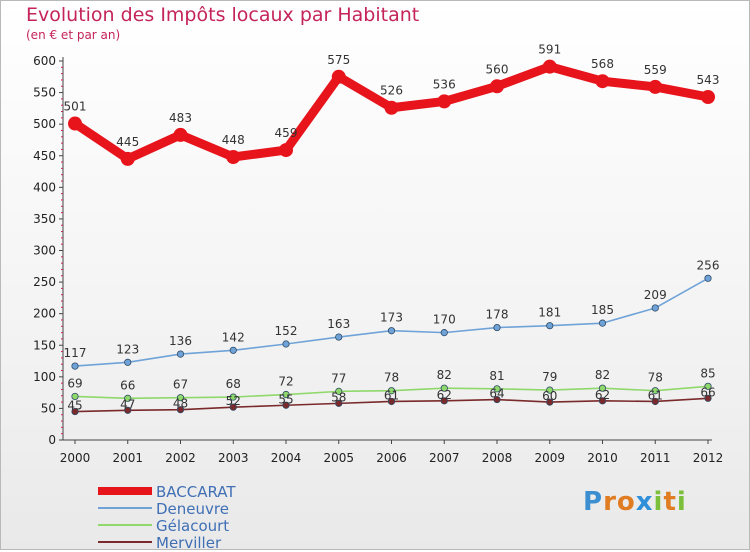  What do you see at coordinates (127, 142) in the screenshot?
I see `data-label: 445` at bounding box center [127, 142].